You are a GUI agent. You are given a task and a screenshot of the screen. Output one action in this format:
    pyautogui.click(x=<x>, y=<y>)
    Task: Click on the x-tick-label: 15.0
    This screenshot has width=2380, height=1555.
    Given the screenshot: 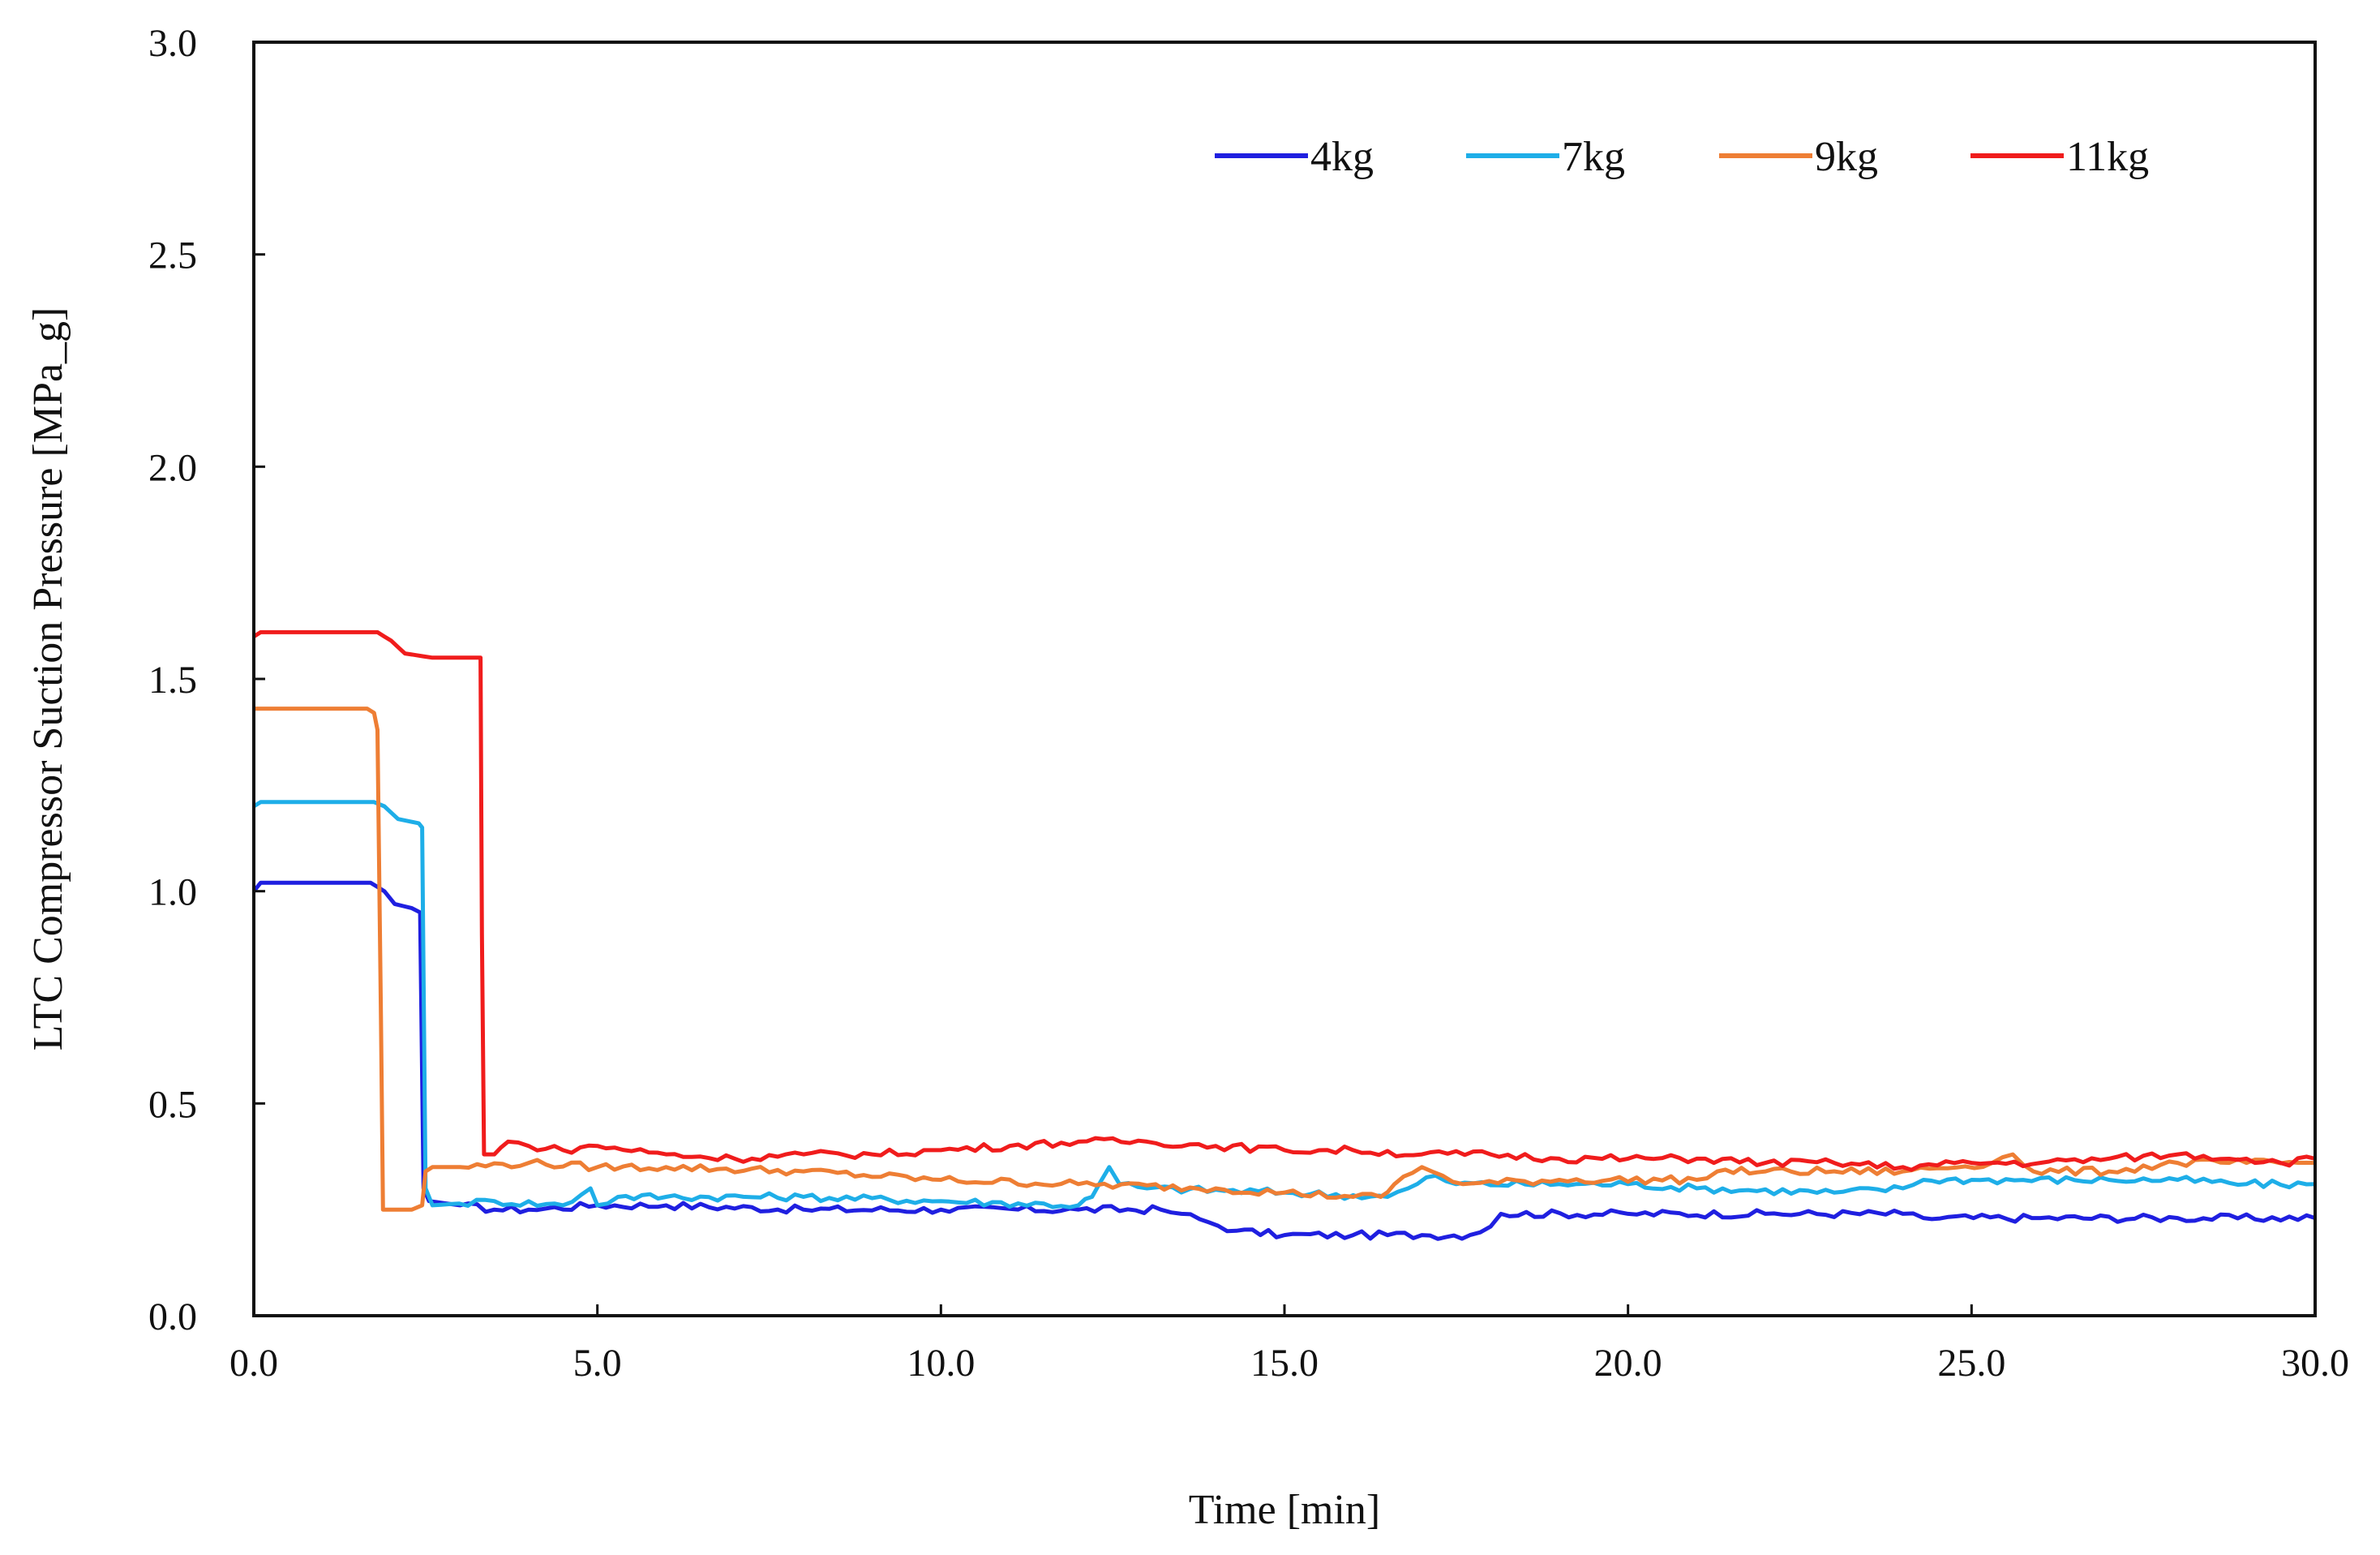 What is the action you would take?
    pyautogui.click(x=1284, y=1363)
    